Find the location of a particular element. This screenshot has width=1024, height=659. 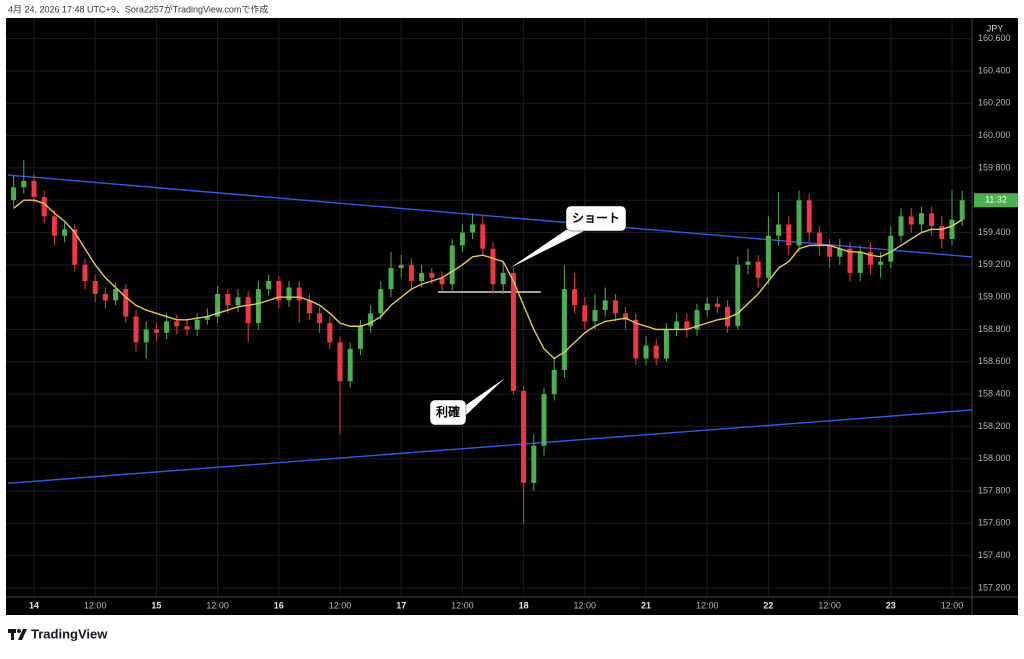

price-tag-label: 11:32 is located at coordinates (996, 200).